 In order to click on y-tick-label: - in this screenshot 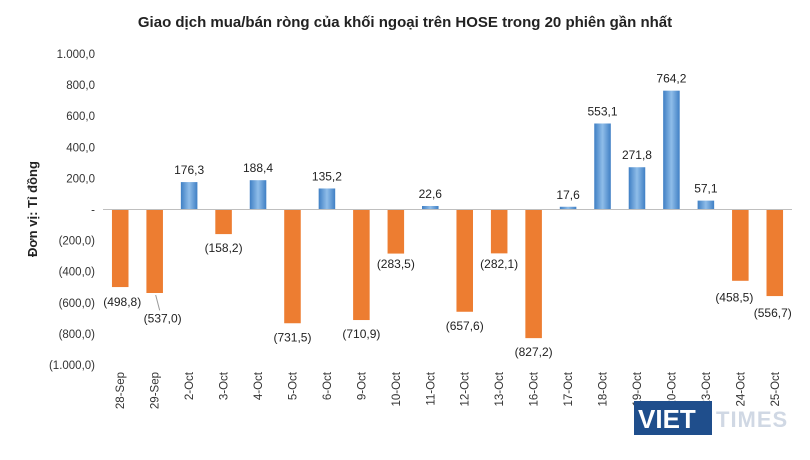, I will do `click(93, 211)`.